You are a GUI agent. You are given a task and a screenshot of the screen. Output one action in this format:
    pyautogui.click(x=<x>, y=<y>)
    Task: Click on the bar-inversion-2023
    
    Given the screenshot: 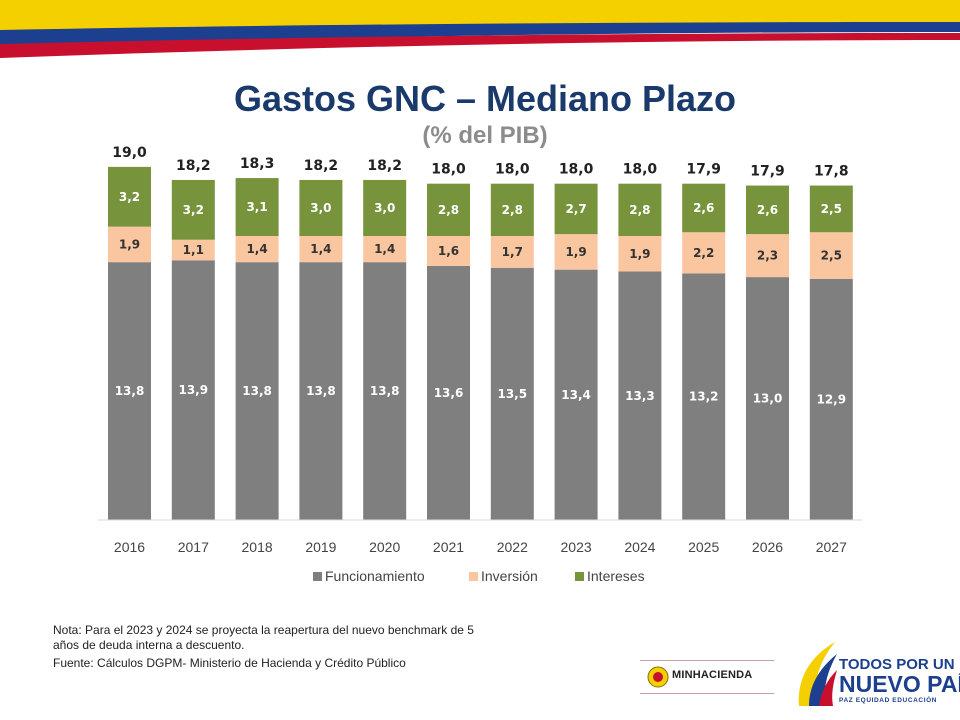 What is the action you would take?
    pyautogui.click(x=576, y=252)
    